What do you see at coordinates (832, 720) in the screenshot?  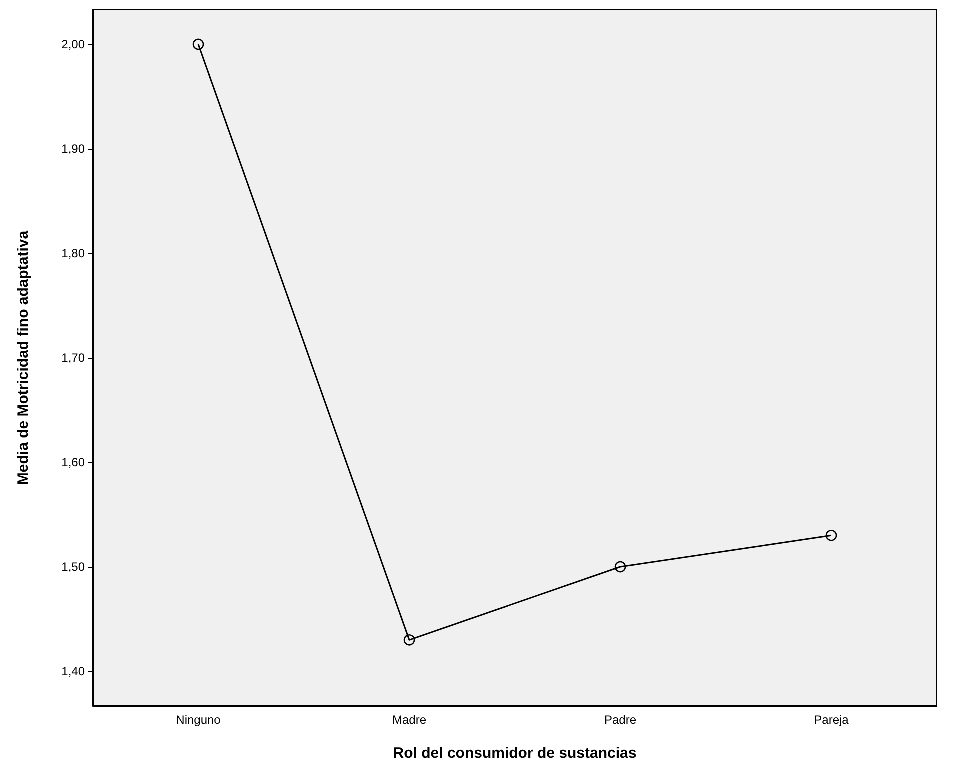 I see `x-tick-label: Pareja` at bounding box center [832, 720].